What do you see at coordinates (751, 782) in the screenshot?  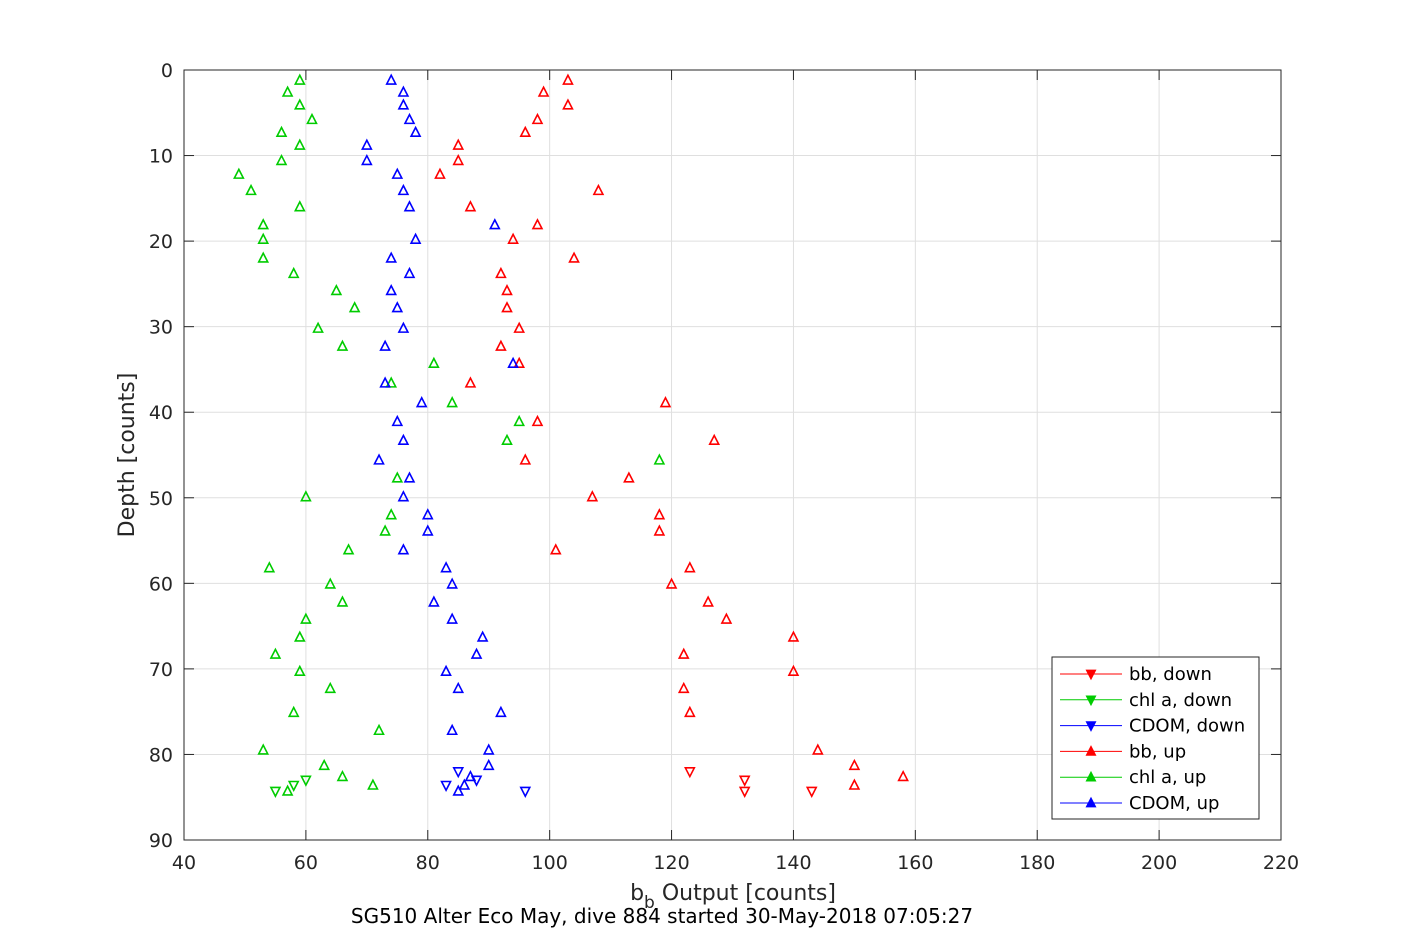 I see `series-bb-down` at bounding box center [751, 782].